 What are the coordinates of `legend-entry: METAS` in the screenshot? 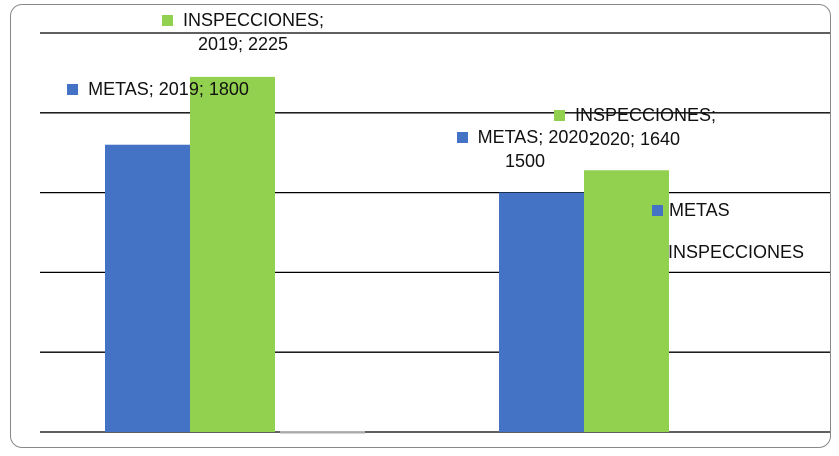 It's located at (691, 210).